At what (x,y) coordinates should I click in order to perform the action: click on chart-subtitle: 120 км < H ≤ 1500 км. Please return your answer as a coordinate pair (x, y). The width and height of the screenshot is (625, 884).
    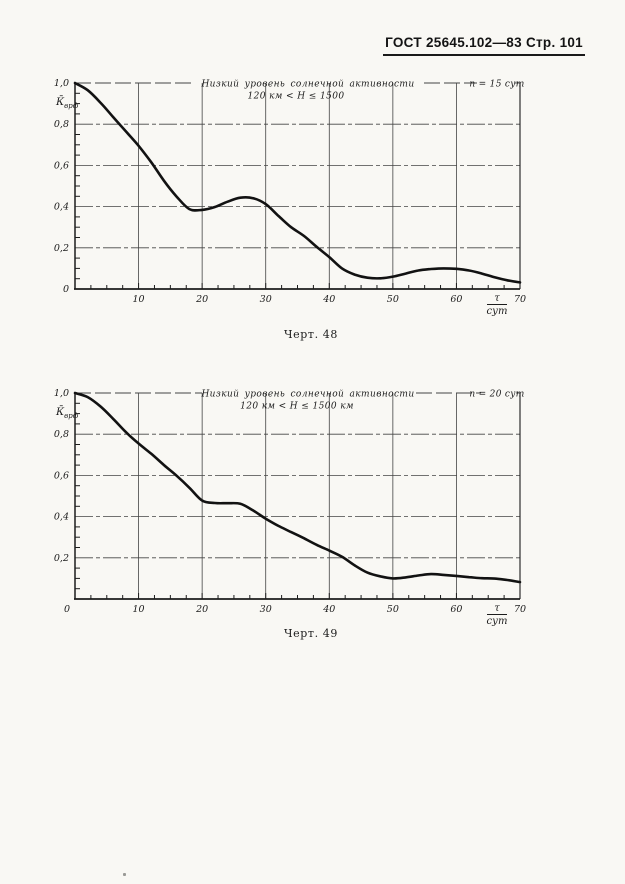
    Looking at the image, I should click on (297, 407).